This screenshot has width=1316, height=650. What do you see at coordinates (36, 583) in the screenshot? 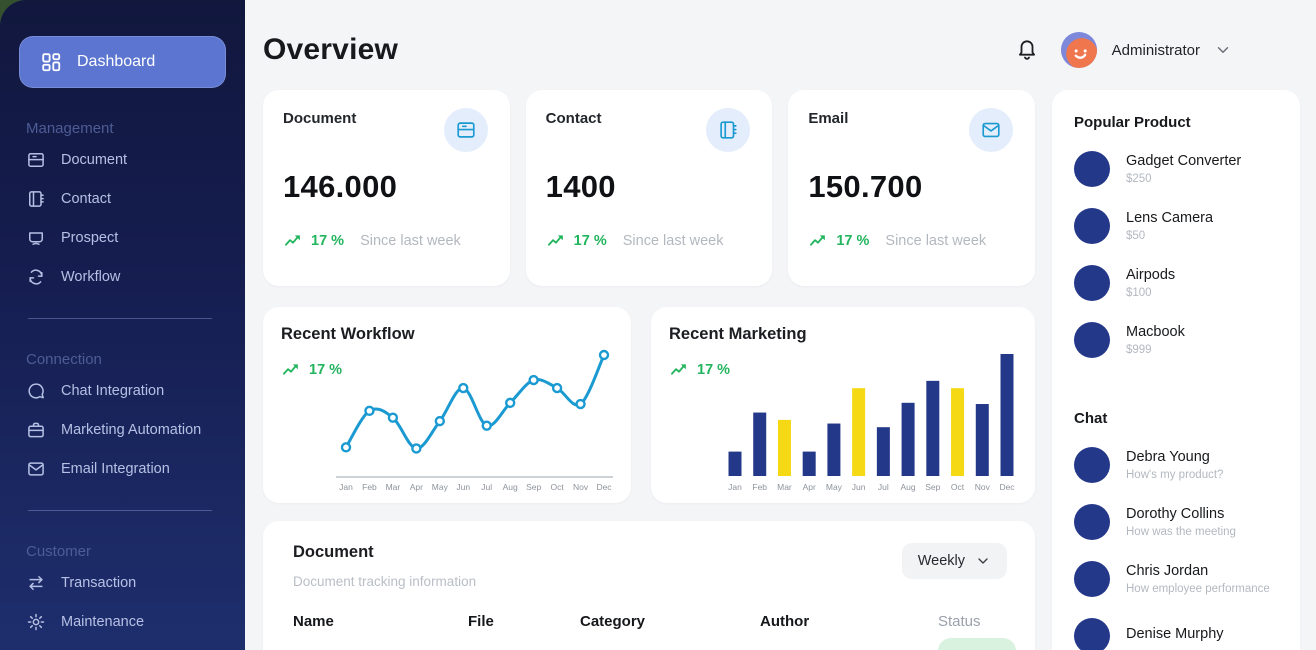
I see `swap-arrows-icon` at bounding box center [36, 583].